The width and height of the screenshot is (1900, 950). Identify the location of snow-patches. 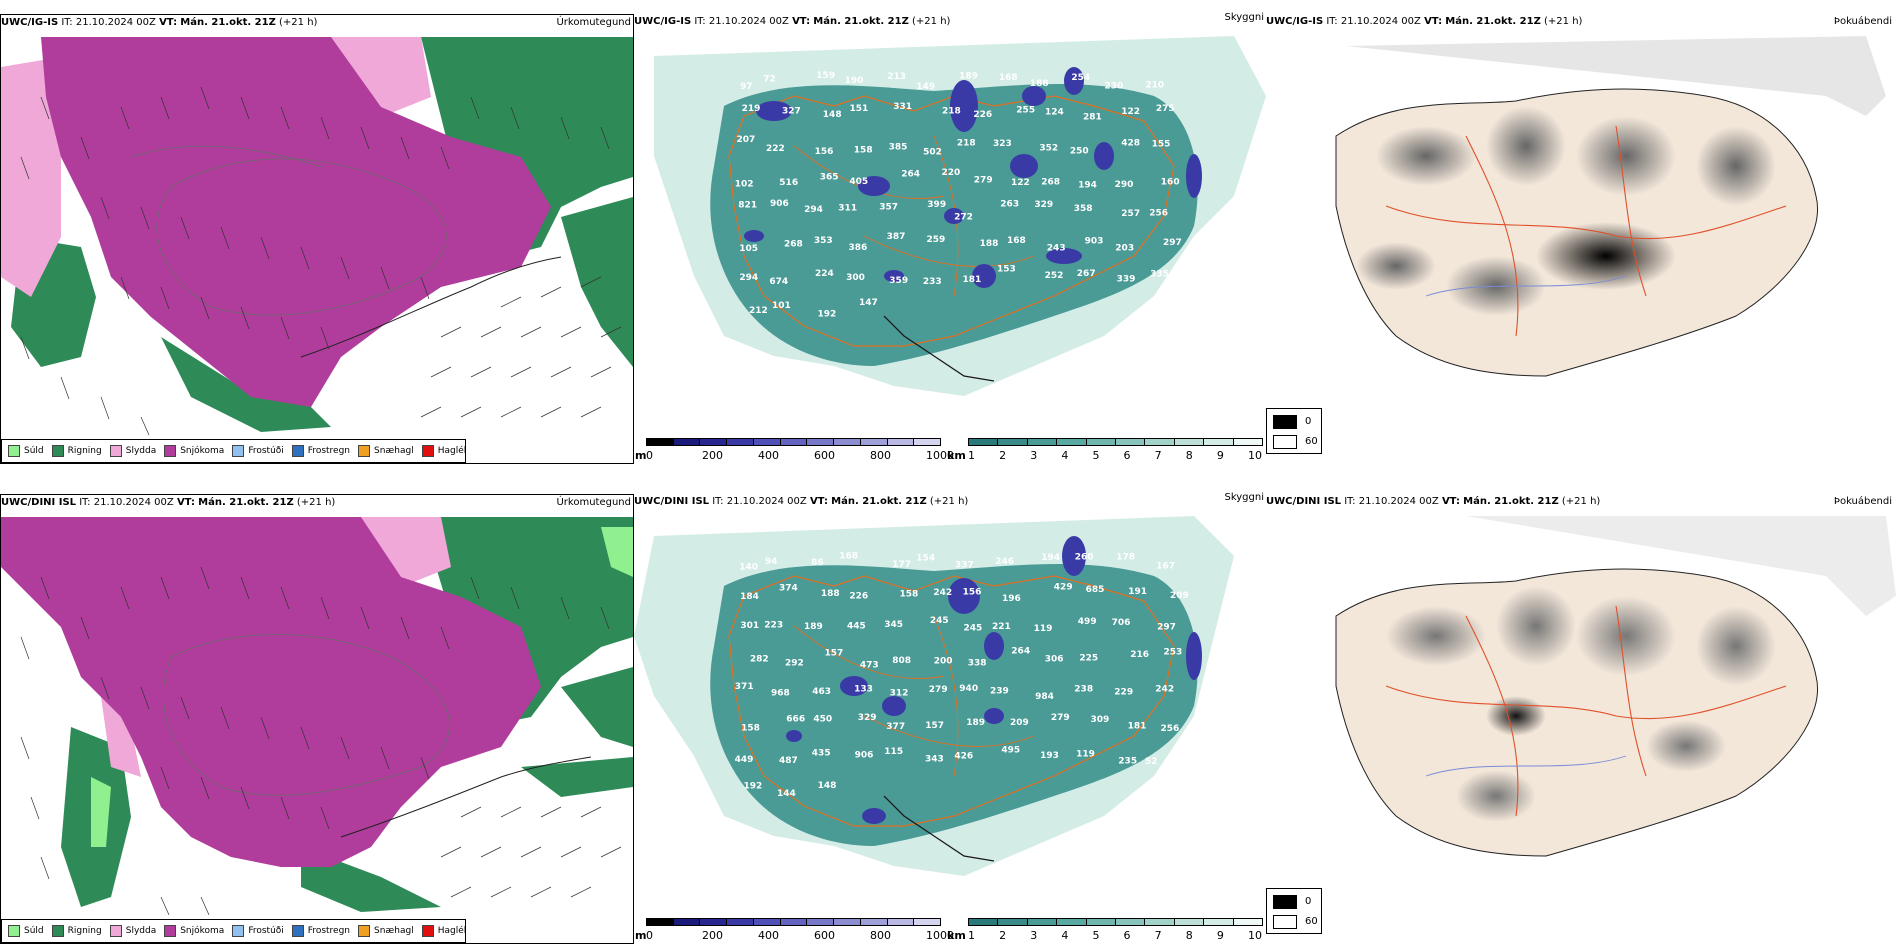
(994, 680).